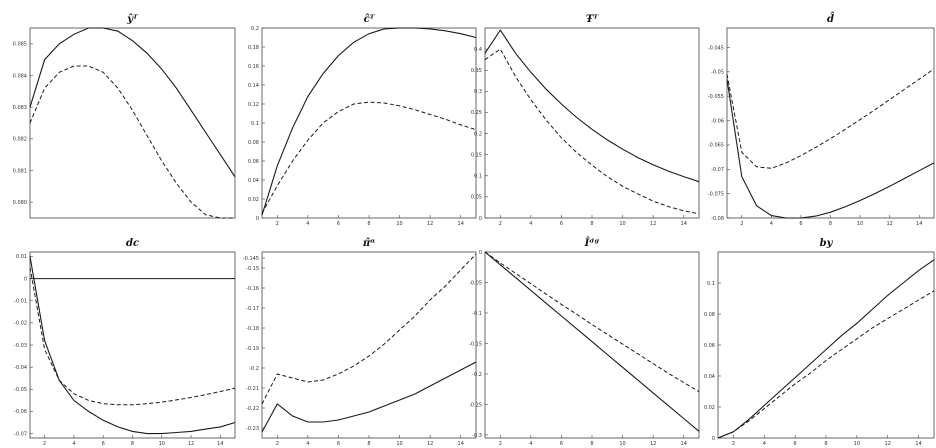 Image resolution: width=936 pixels, height=448 pixels. What do you see at coordinates (477, 314) in the screenshot?
I see `y-tick-label: -0.1` at bounding box center [477, 314].